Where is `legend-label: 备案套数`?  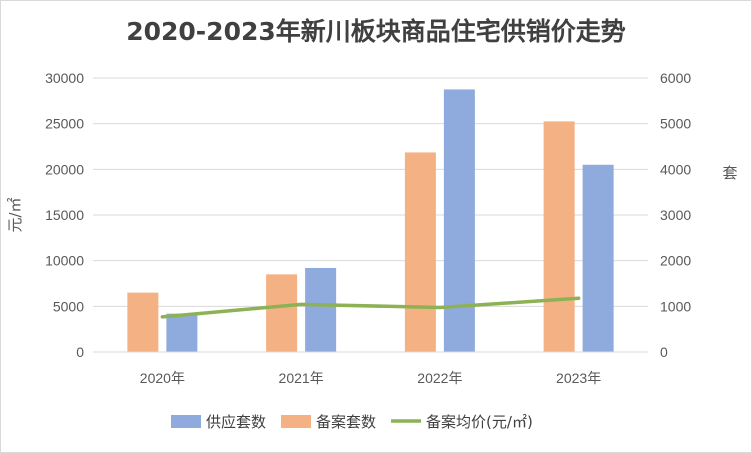
legend-label: 备案套数 is located at coordinates (346, 422).